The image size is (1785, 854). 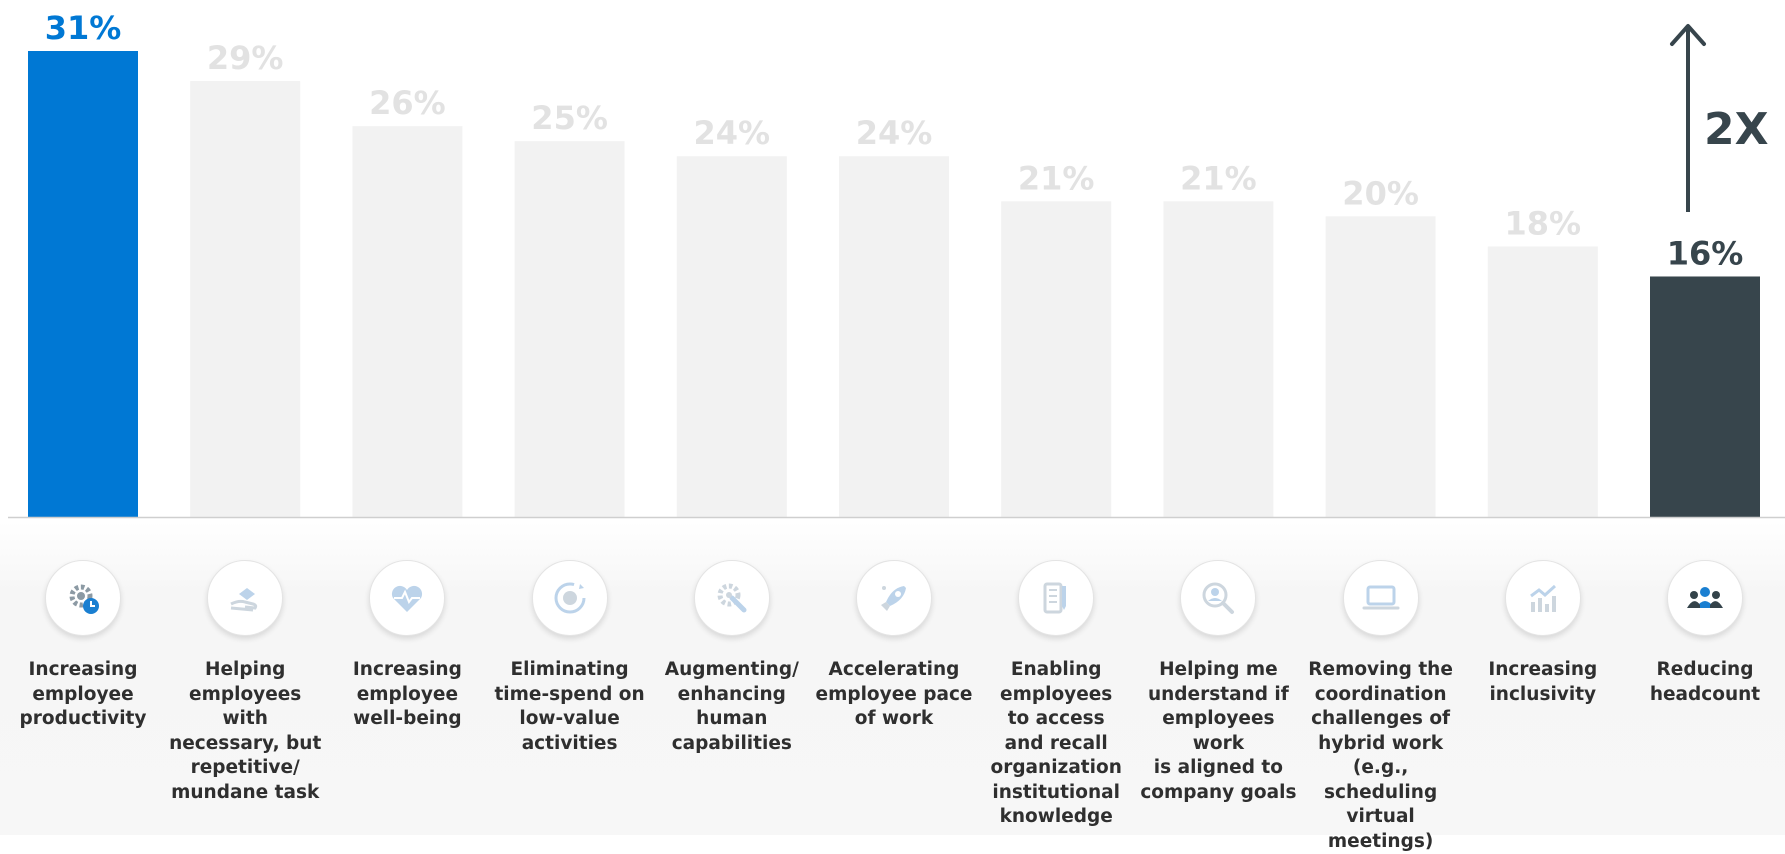 What do you see at coordinates (1056, 178) in the screenshot?
I see `value-label-6: 21%` at bounding box center [1056, 178].